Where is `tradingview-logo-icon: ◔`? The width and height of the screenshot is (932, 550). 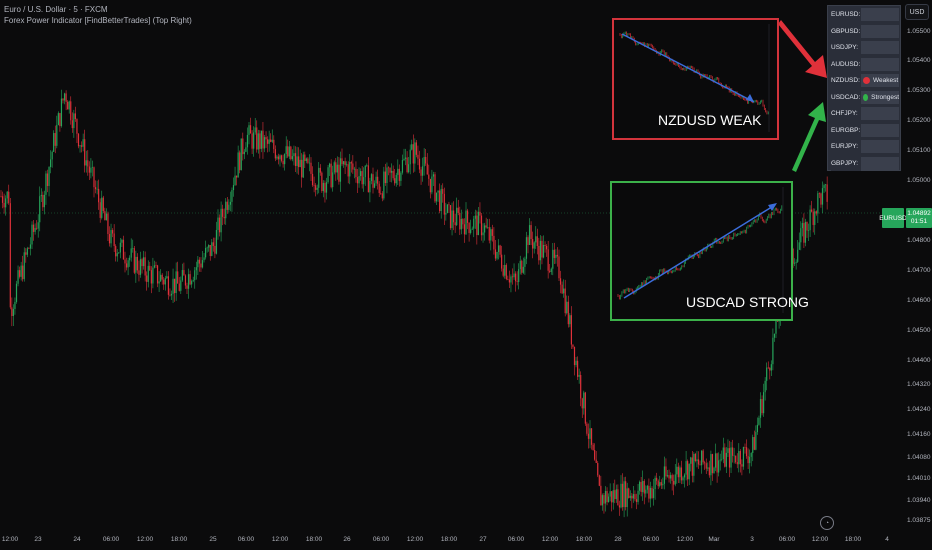
tradingview-logo-icon: ◔ is located at coordinates (827, 523).